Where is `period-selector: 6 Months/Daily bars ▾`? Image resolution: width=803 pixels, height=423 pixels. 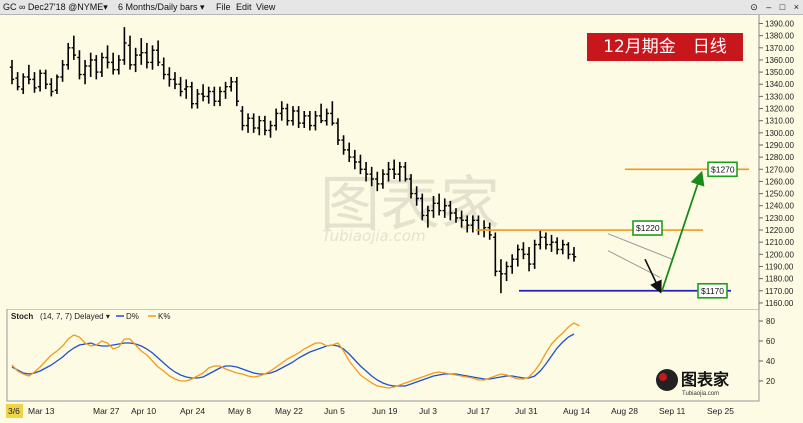 period-selector: 6 Months/Daily bars ▾ is located at coordinates (161, 7).